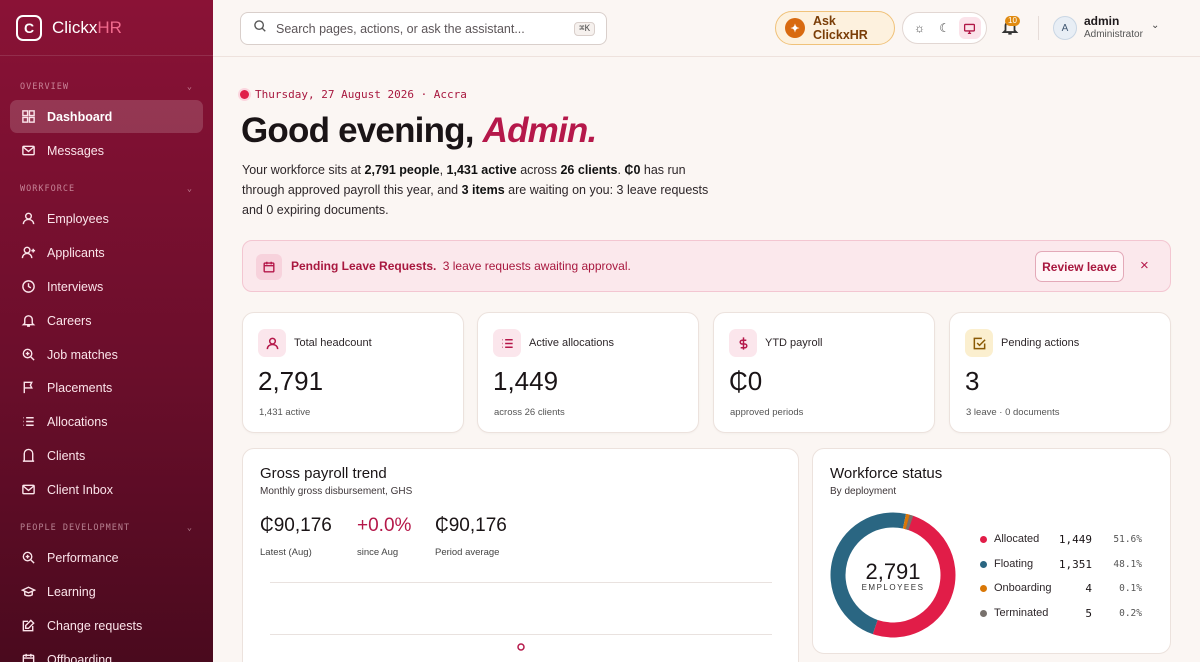  Describe the element at coordinates (83, 557) in the screenshot. I see `sidebar-item-label: Performance` at that location.